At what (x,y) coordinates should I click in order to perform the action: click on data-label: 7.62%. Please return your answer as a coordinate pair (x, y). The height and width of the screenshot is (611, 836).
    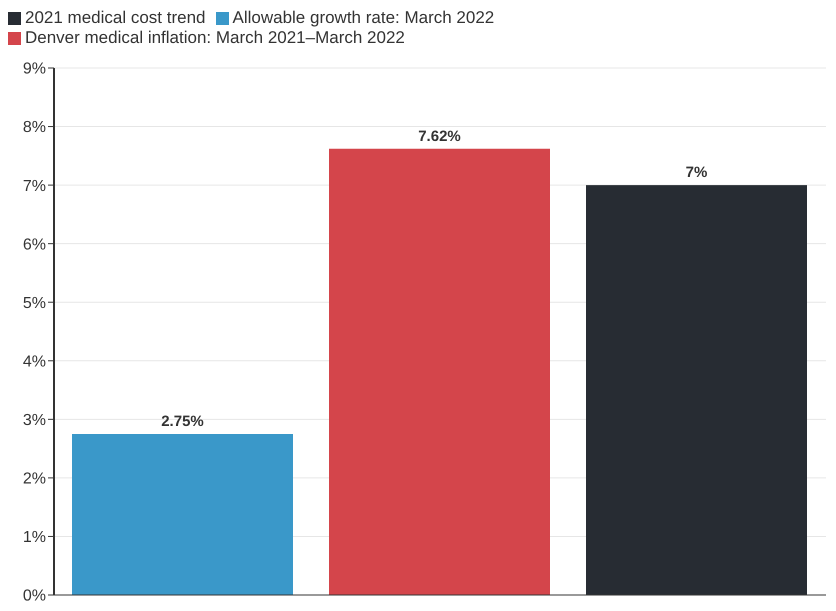
    Looking at the image, I should click on (439, 136).